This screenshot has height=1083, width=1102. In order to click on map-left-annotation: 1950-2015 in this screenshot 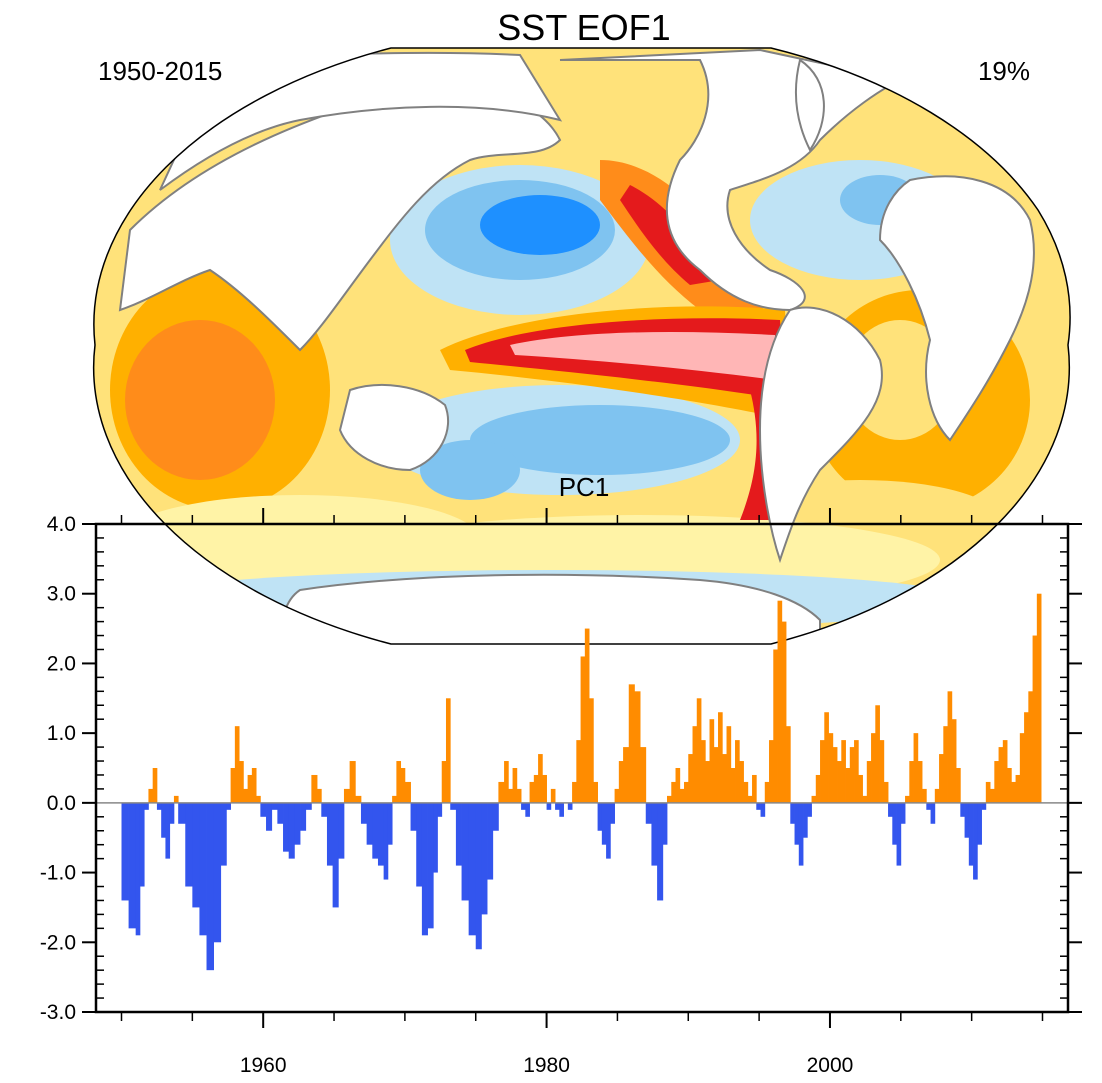, I will do `click(160, 71)`.